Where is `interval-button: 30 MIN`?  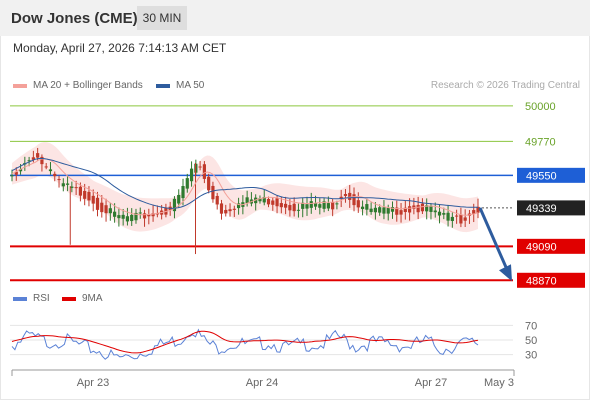
interval-button: 30 MIN is located at coordinates (162, 18).